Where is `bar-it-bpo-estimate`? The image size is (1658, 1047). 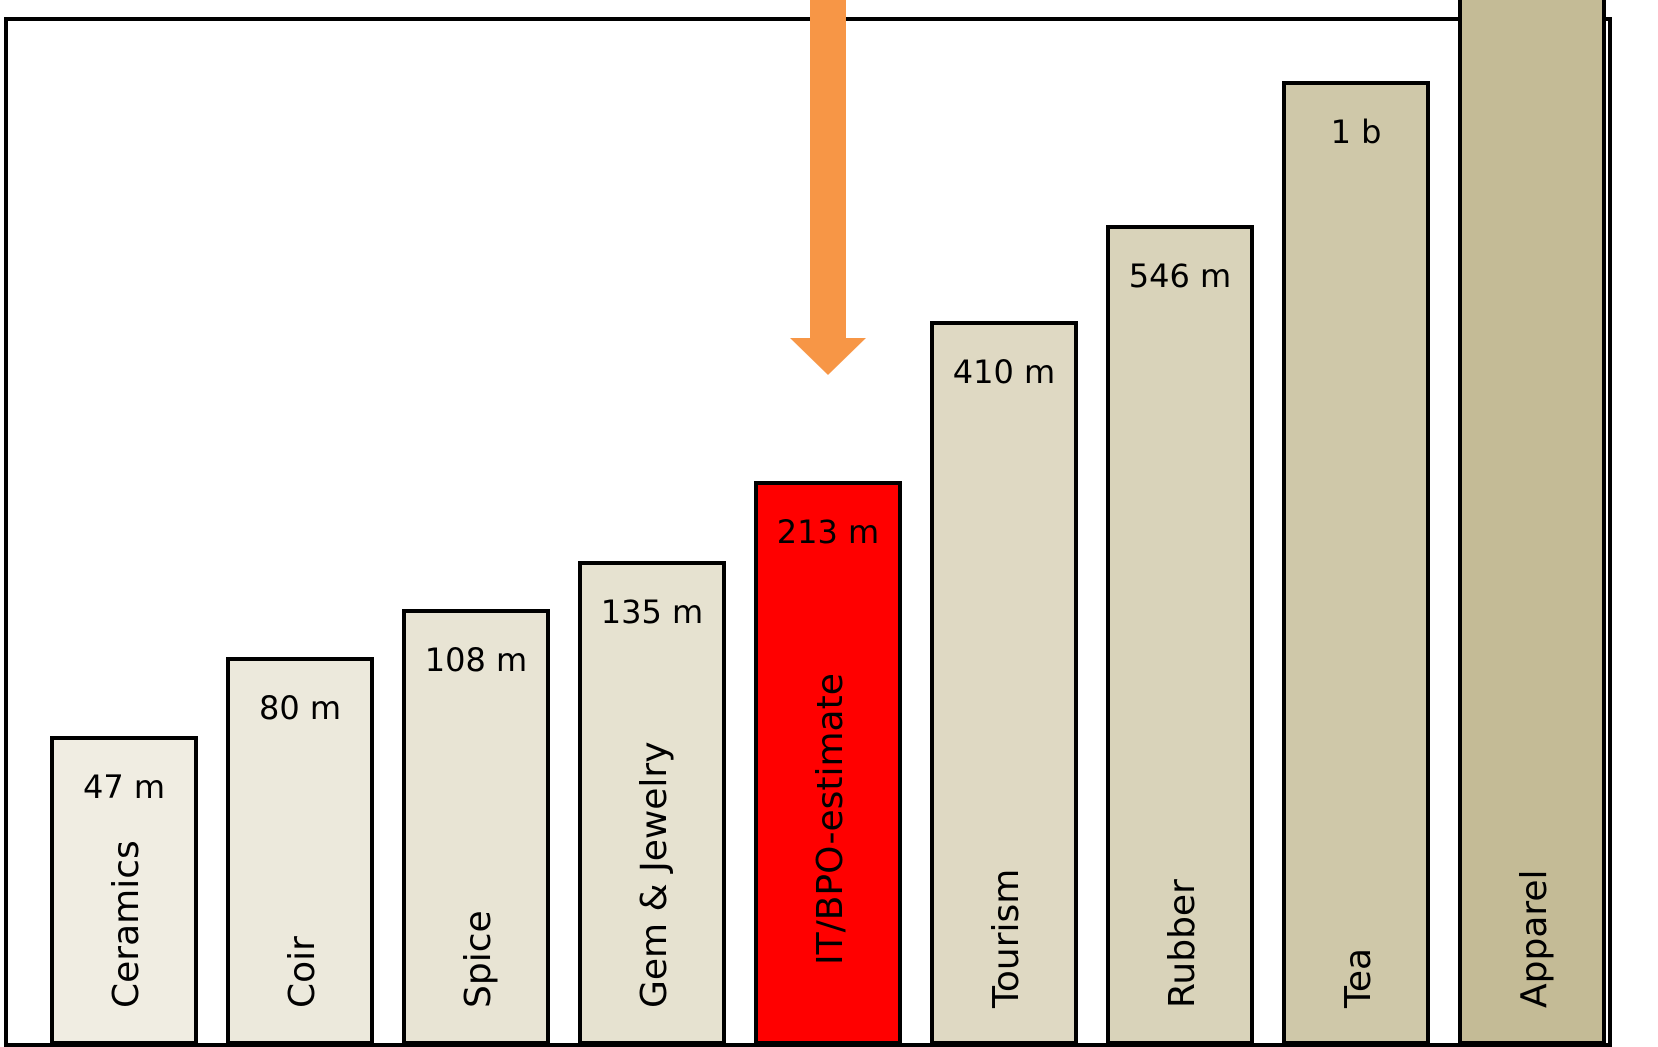 bar-it-bpo-estimate is located at coordinates (828, 763).